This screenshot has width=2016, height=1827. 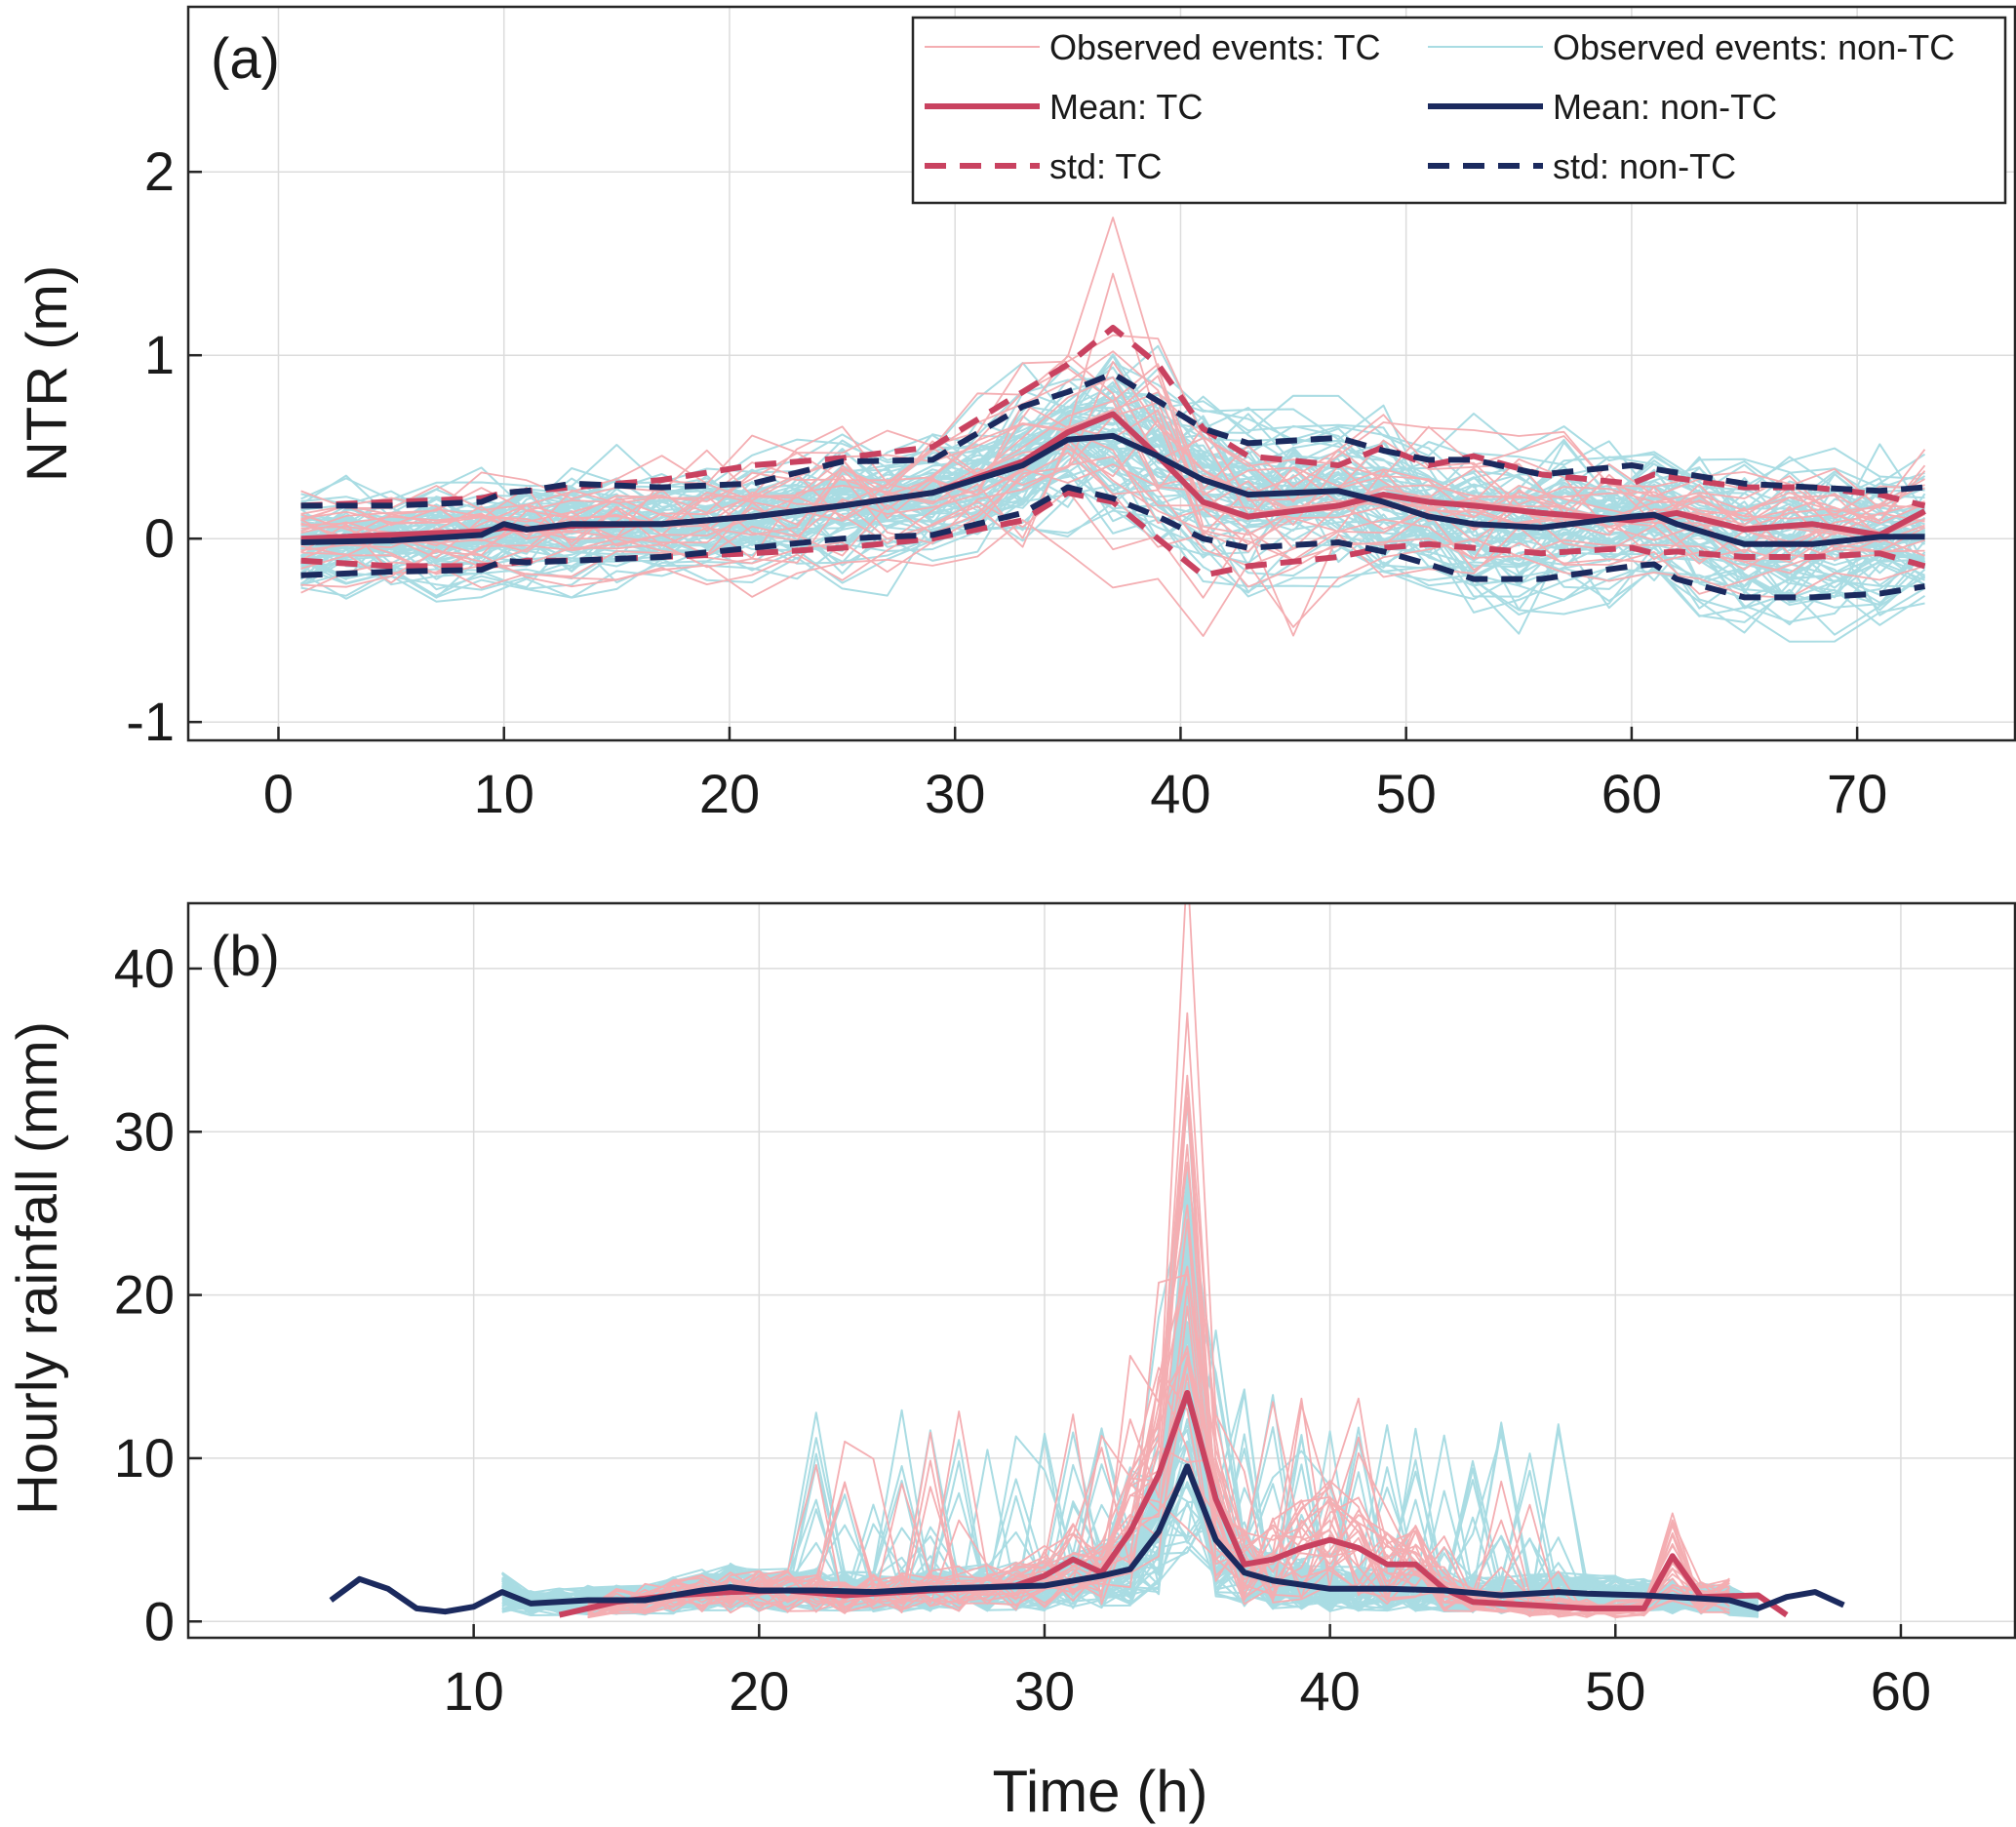 What do you see at coordinates (37, 1268) in the screenshot?
I see `y-axis-label-b: Hourly rainfall (mm)` at bounding box center [37, 1268].